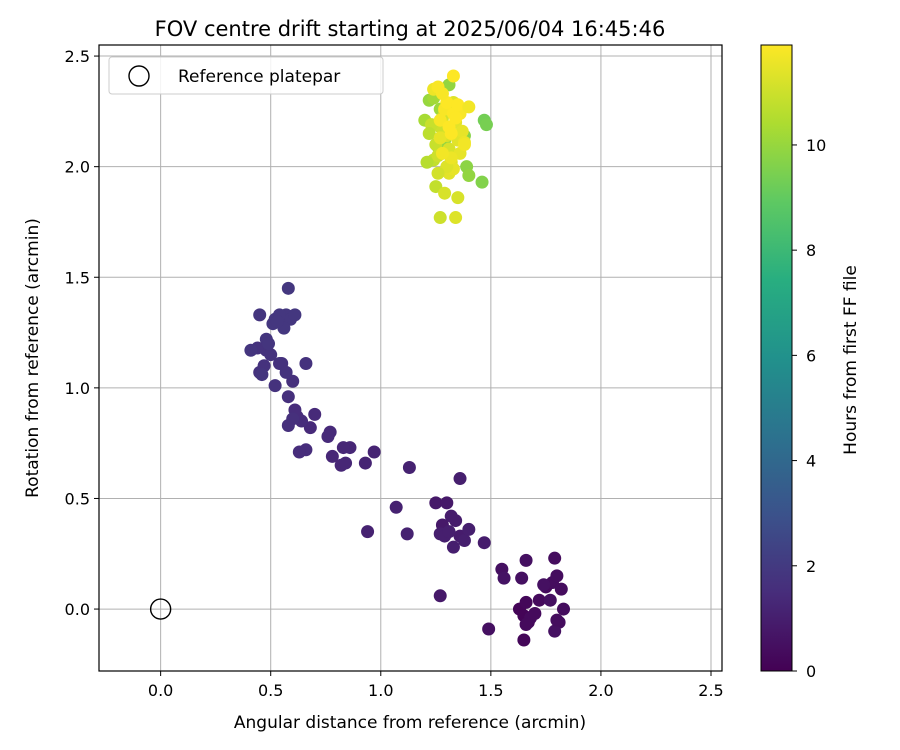  Describe the element at coordinates (776, 358) in the screenshot. I see `colorbar-gradient` at that location.